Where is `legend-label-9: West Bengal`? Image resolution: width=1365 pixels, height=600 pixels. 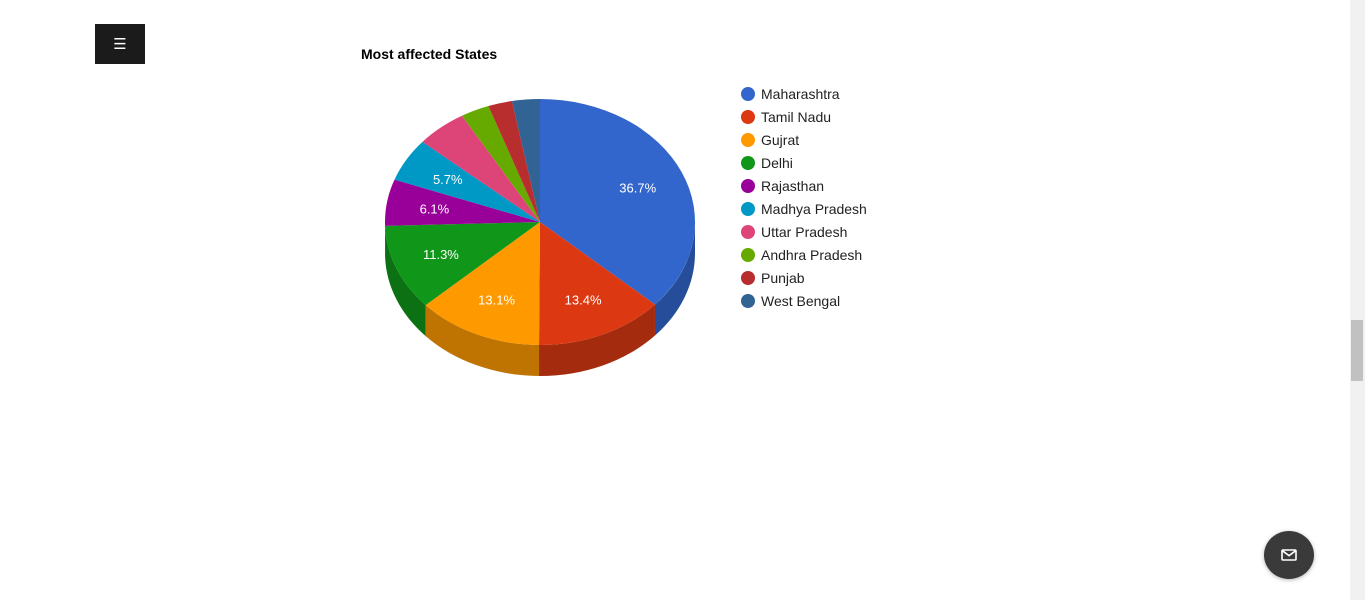 legend-label-9: West Bengal is located at coordinates (801, 300).